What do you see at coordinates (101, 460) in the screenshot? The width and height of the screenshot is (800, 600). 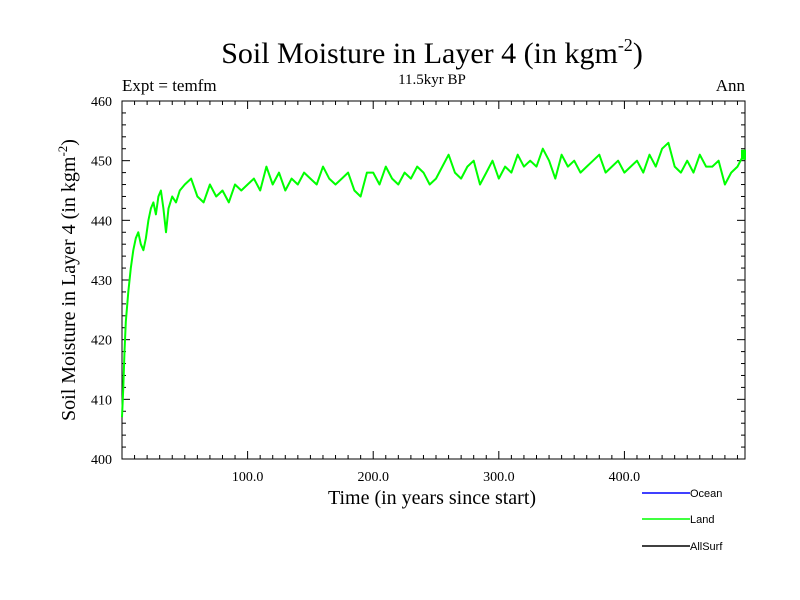 I see `y-tick-label: 400` at bounding box center [101, 460].